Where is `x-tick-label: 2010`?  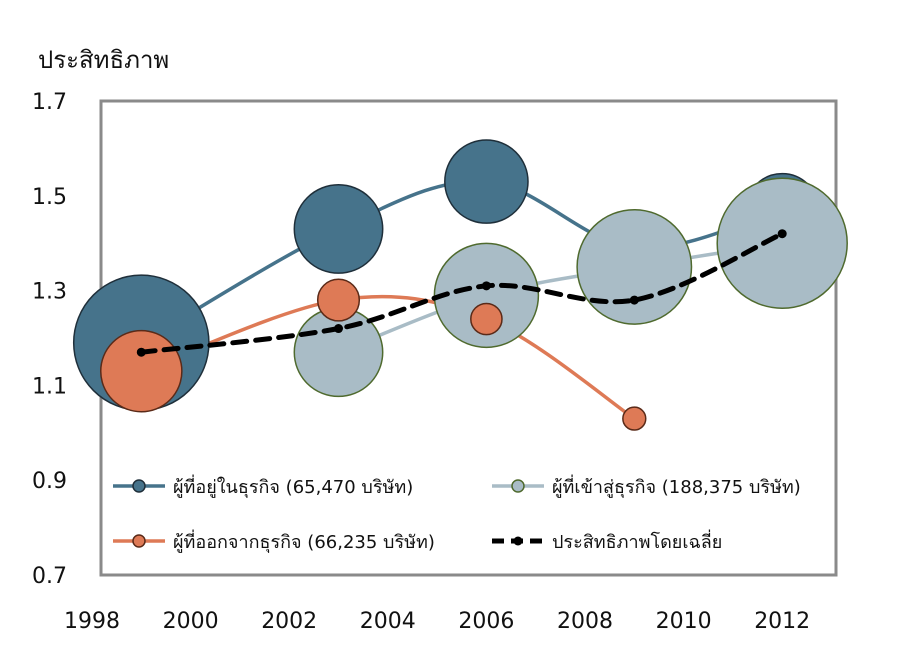 x-tick-label: 2010 is located at coordinates (684, 621).